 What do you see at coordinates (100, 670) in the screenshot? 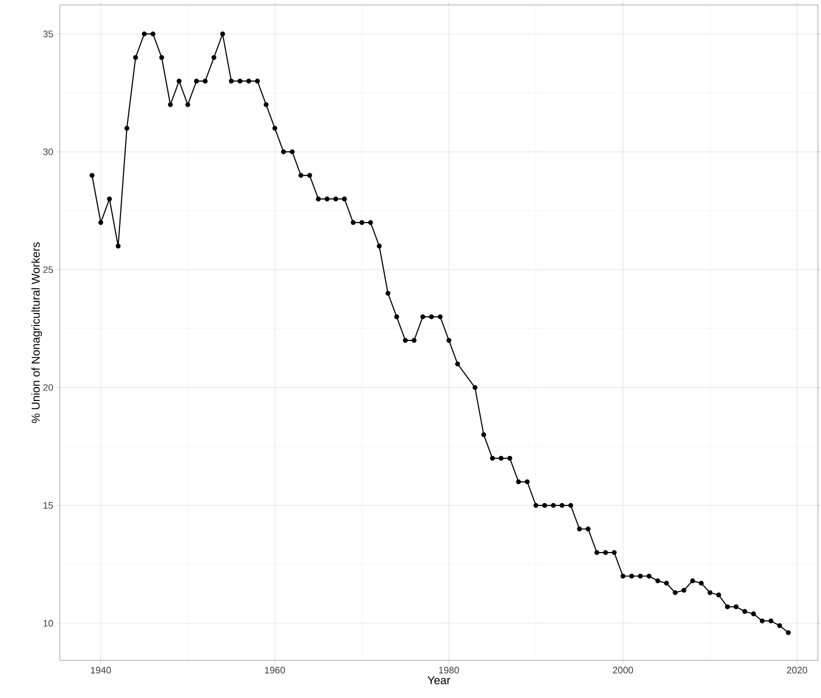
I see `x-tick-label: 1940` at bounding box center [100, 670].